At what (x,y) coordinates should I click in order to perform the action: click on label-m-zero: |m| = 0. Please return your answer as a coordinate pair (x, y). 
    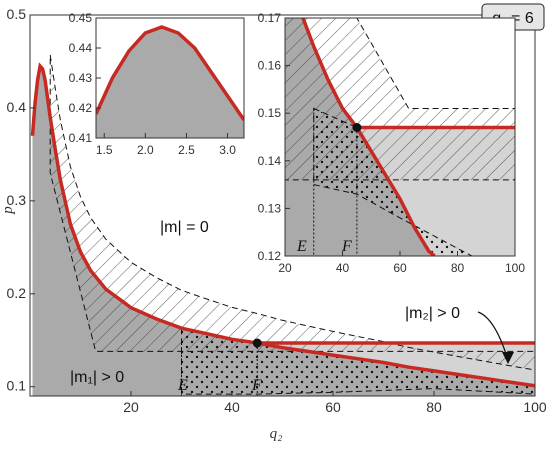
    Looking at the image, I should click on (184, 227).